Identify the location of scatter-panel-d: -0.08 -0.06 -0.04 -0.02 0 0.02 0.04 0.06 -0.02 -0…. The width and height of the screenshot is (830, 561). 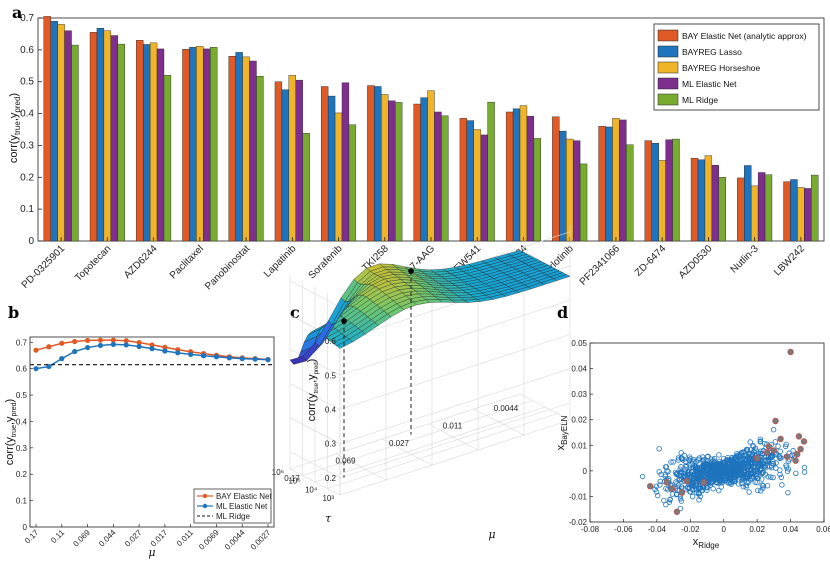
(692, 444).